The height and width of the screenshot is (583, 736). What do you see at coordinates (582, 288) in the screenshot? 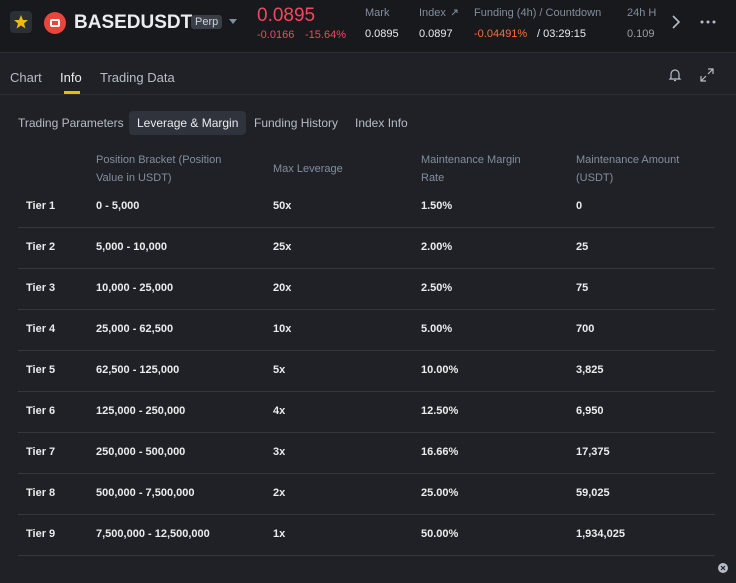
I see `table-cell: 75` at bounding box center [582, 288].